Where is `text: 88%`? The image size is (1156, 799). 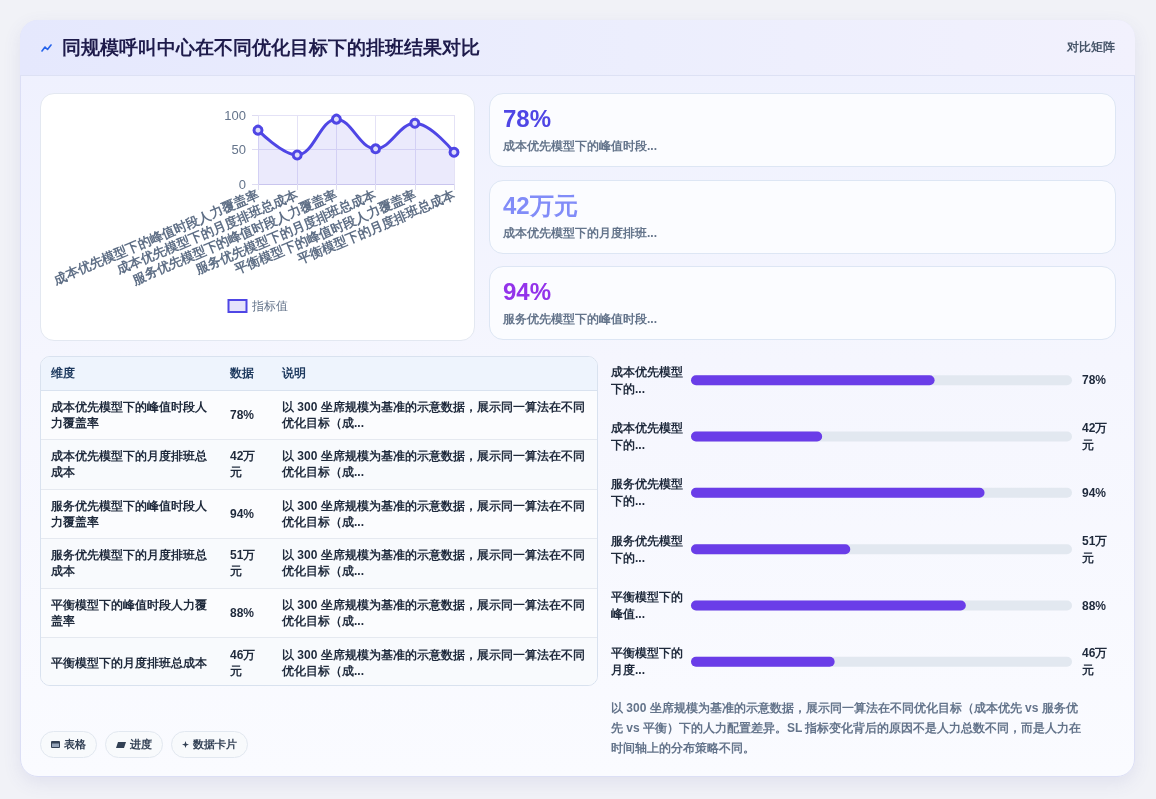
text: 88% is located at coordinates (242, 612).